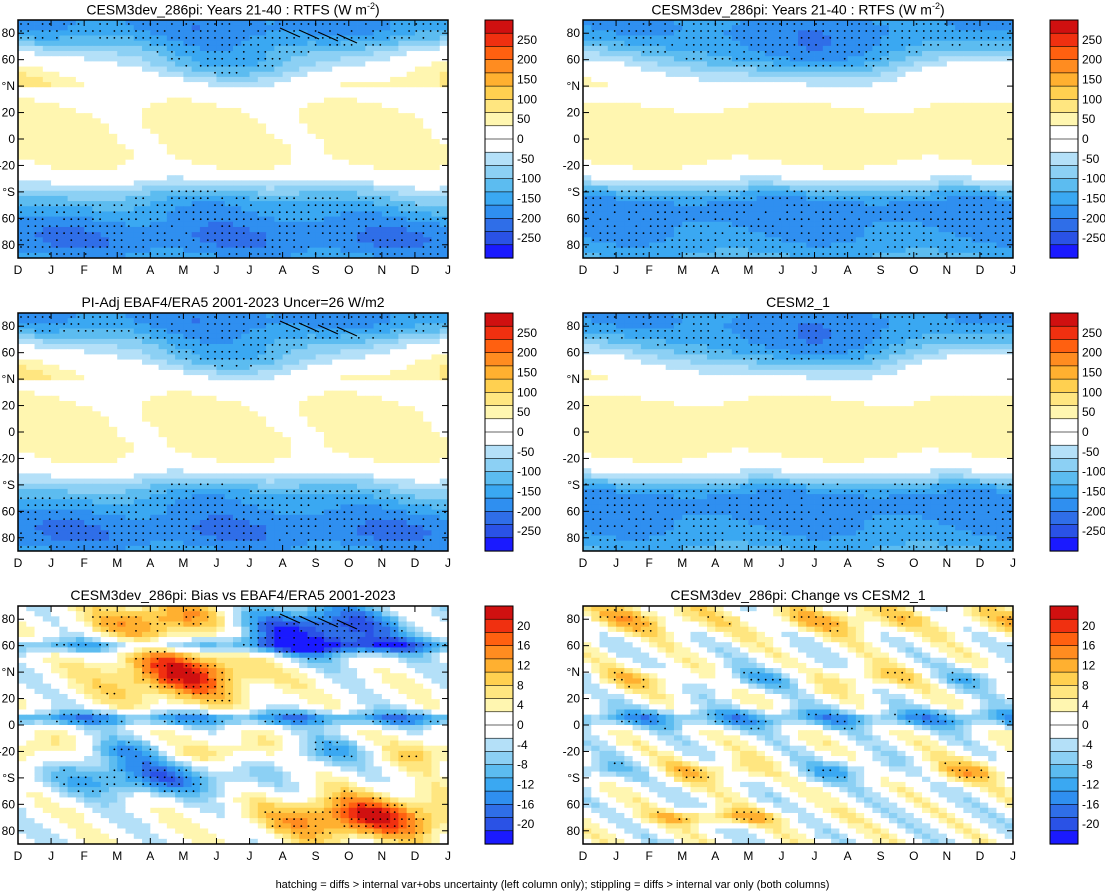  What do you see at coordinates (499, 40) in the screenshot?
I see `colorbar-swatch` at bounding box center [499, 40].